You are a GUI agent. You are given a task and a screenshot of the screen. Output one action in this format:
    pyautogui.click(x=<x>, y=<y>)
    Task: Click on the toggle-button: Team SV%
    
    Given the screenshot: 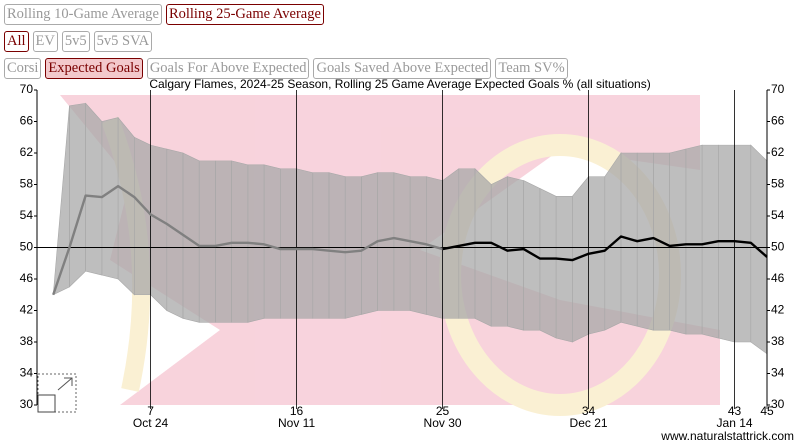 What is the action you would take?
    pyautogui.click(x=531, y=68)
    